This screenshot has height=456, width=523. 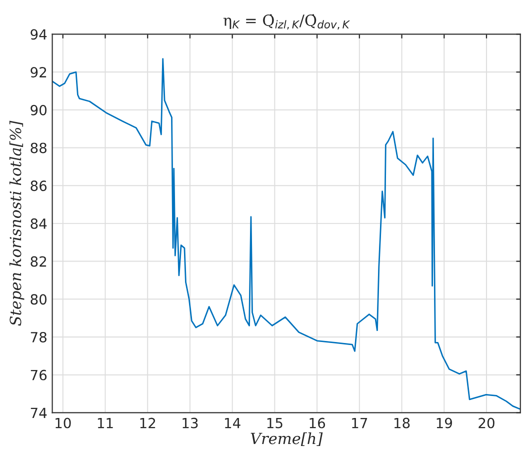 I want to click on x-tick-label: 14, so click(x=232, y=423).